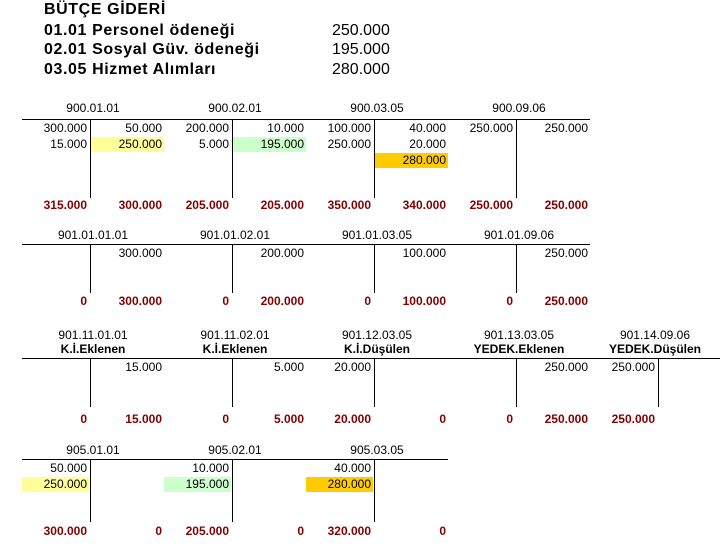  I want to click on total-debit: 300.000, so click(65, 531).